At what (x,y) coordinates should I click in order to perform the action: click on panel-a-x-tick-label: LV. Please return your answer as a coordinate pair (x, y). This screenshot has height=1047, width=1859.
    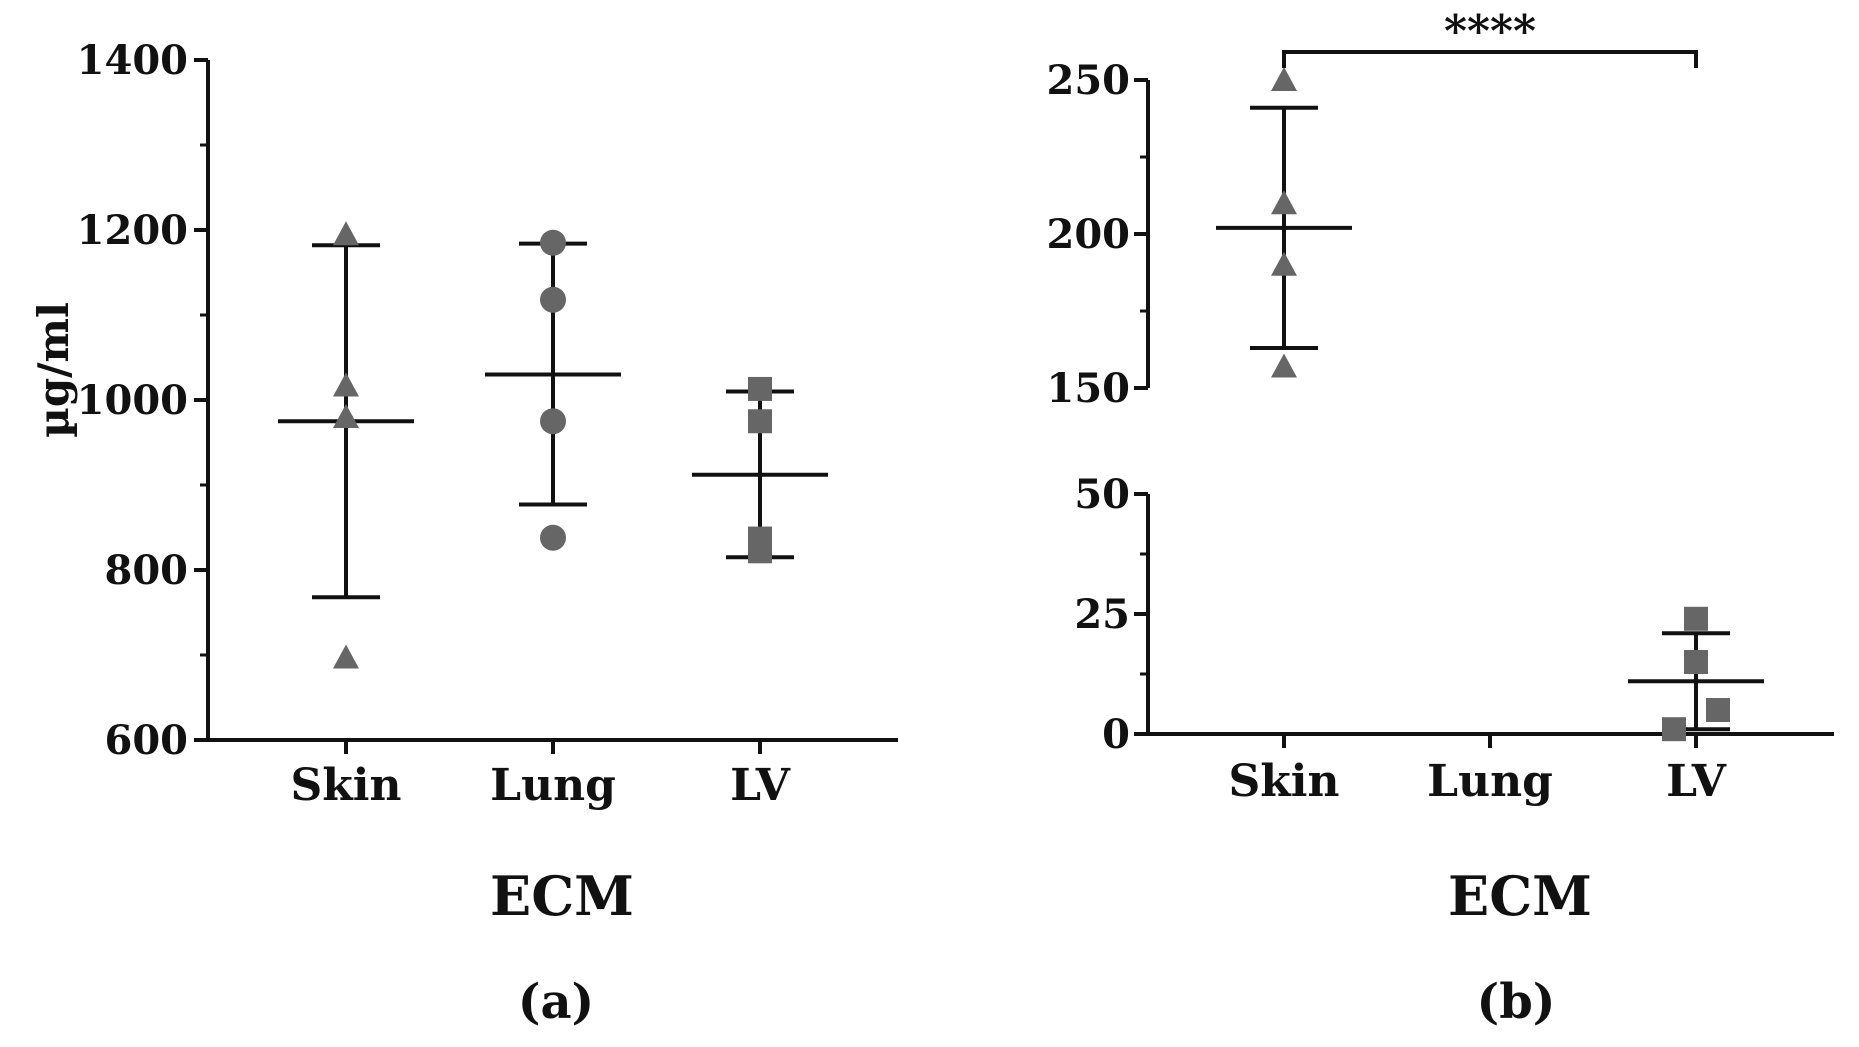
    Looking at the image, I should click on (760, 785).